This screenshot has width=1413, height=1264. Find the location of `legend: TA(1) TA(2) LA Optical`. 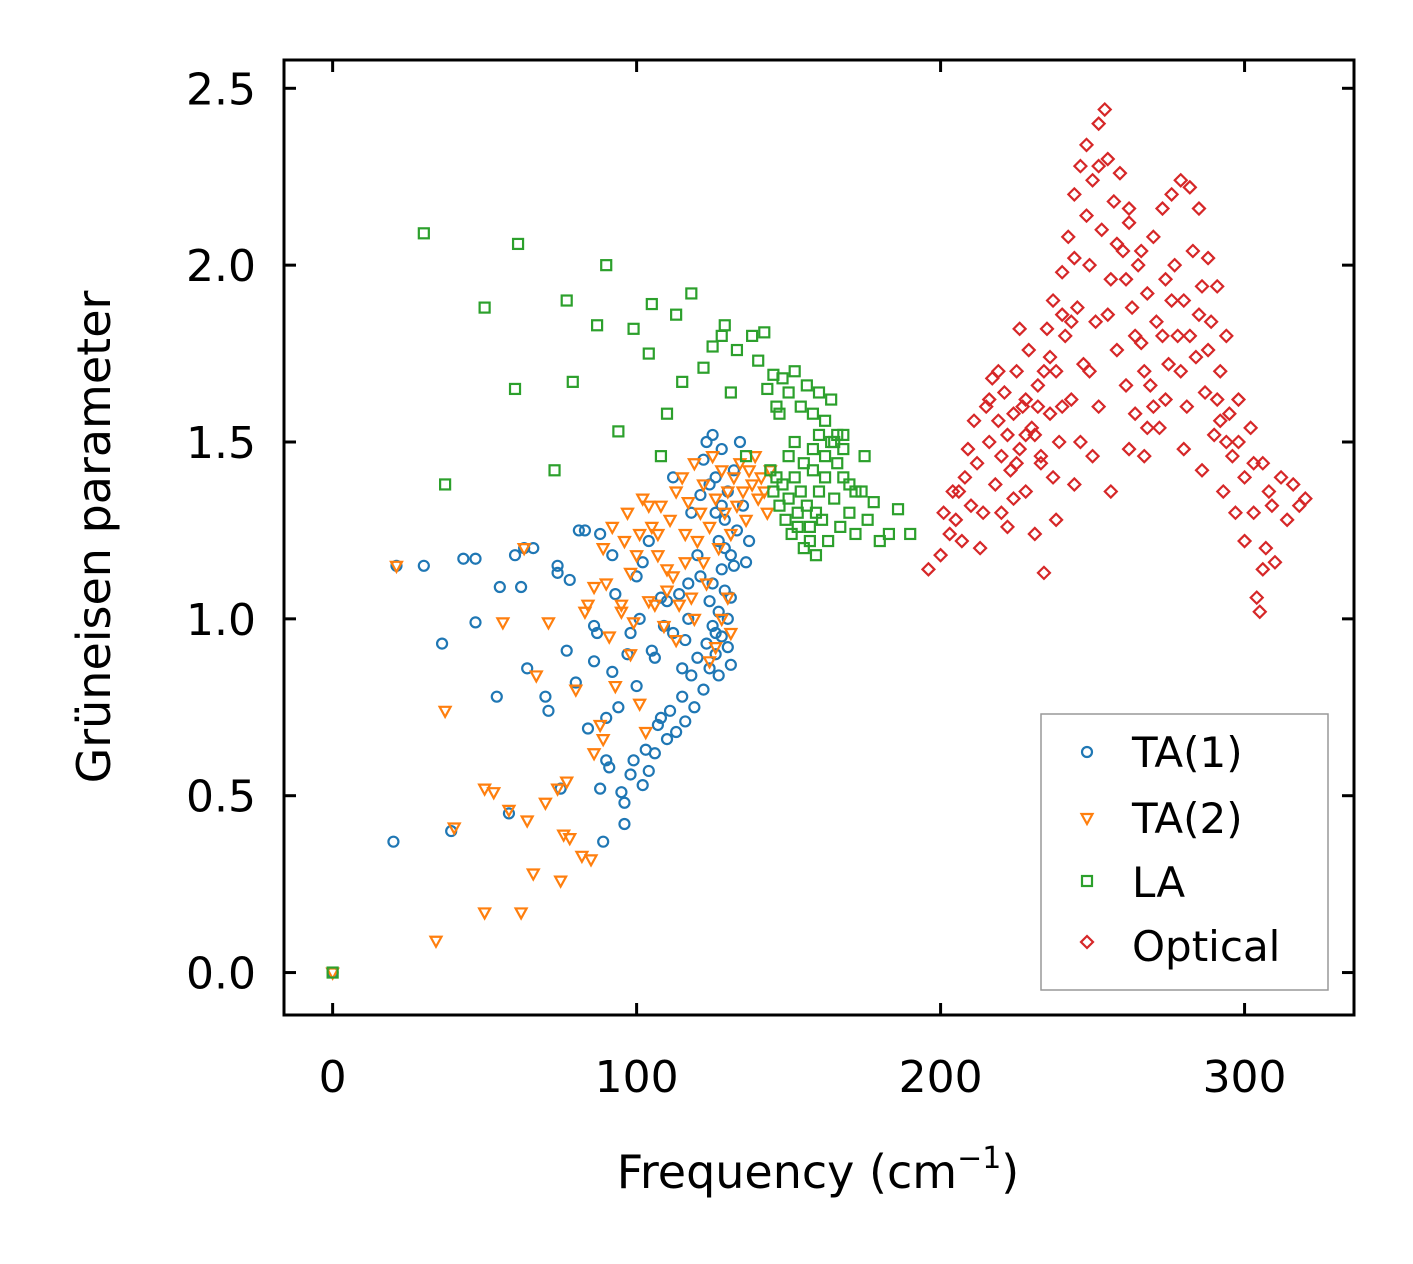

legend: TA(1) TA(2) LA Optical is located at coordinates (1184, 852).